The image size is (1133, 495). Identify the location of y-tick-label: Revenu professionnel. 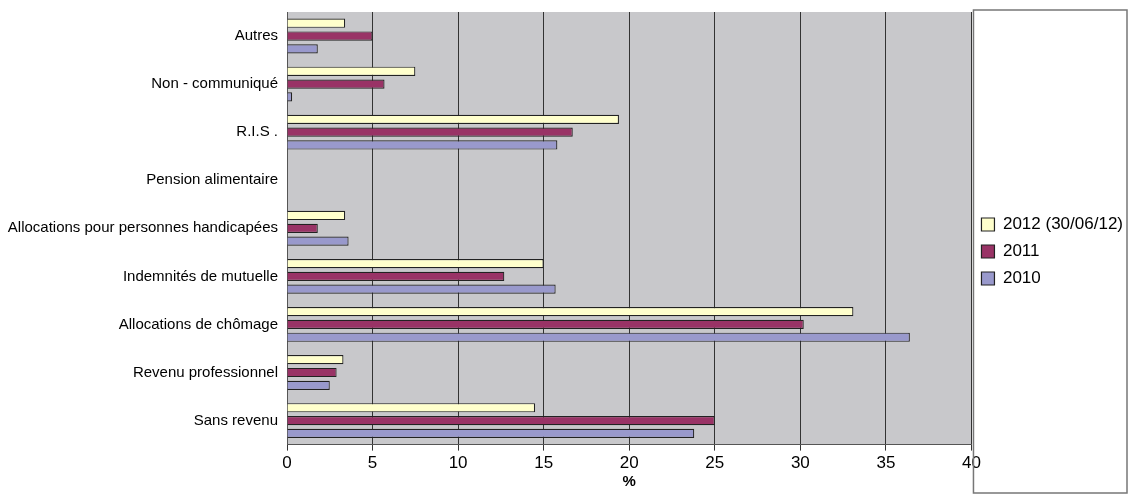
(205, 371).